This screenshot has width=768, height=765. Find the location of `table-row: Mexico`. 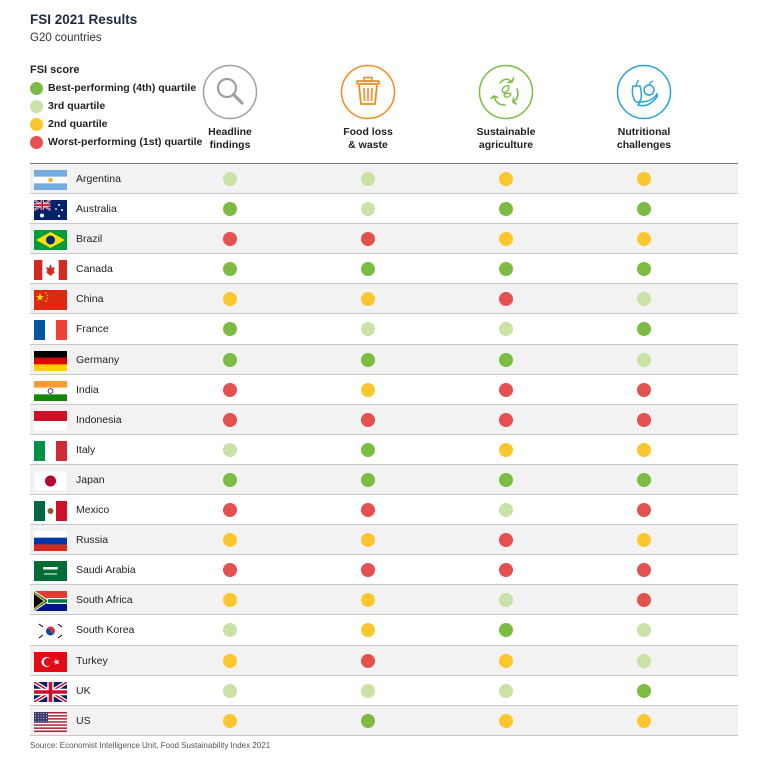

table-row: Mexico is located at coordinates (384, 510).